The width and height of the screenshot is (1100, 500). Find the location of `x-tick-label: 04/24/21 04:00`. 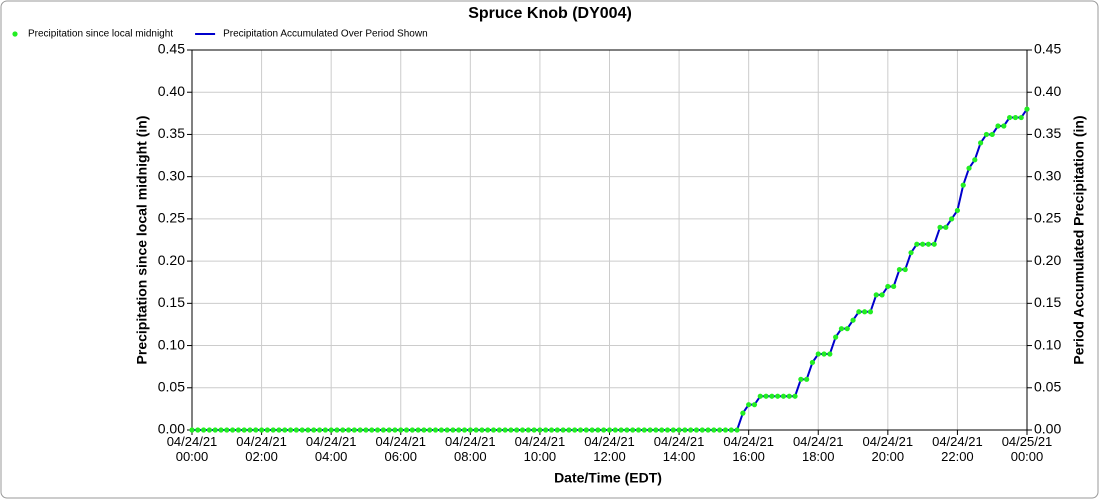

x-tick-label: 04/24/21 04:00 is located at coordinates (331, 449).